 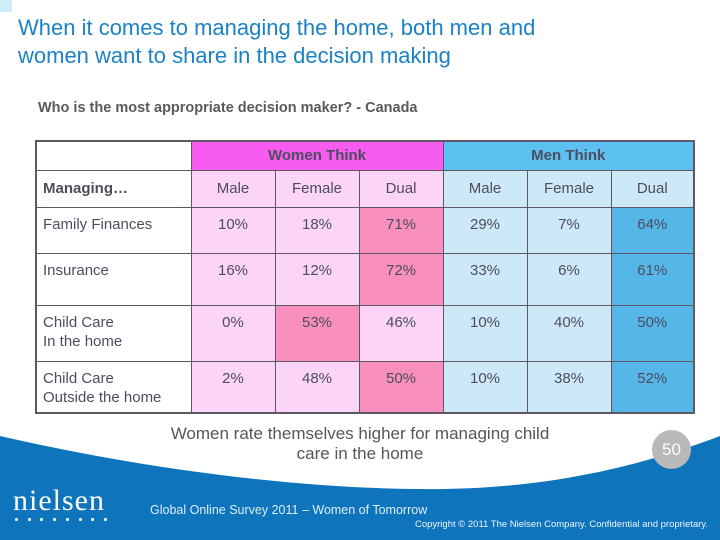 I want to click on page-number: 50, so click(x=671, y=449).